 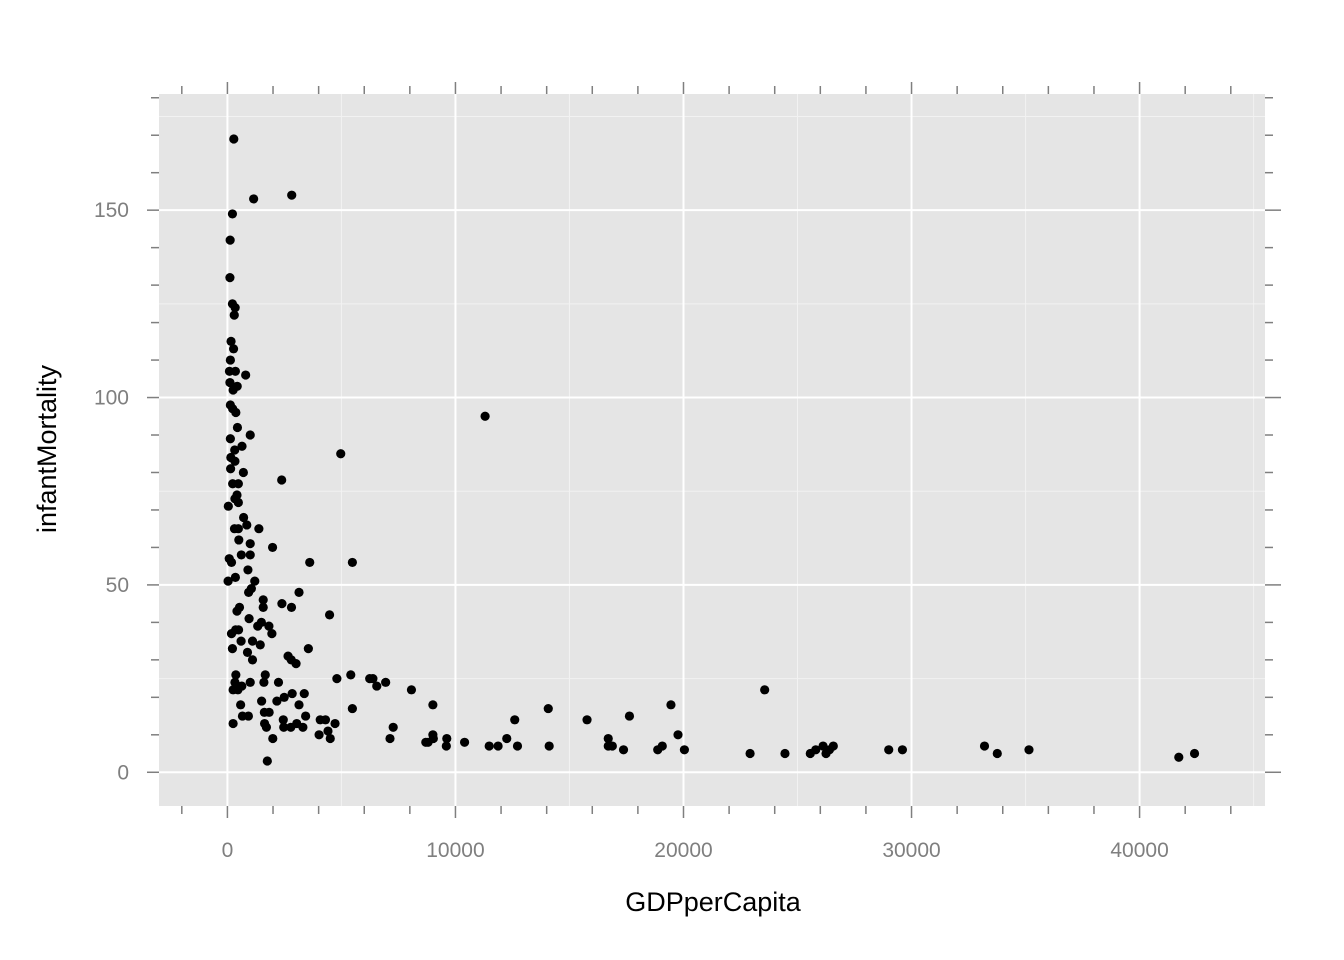 What do you see at coordinates (455, 850) in the screenshot?
I see `x-tick-label: 10000` at bounding box center [455, 850].